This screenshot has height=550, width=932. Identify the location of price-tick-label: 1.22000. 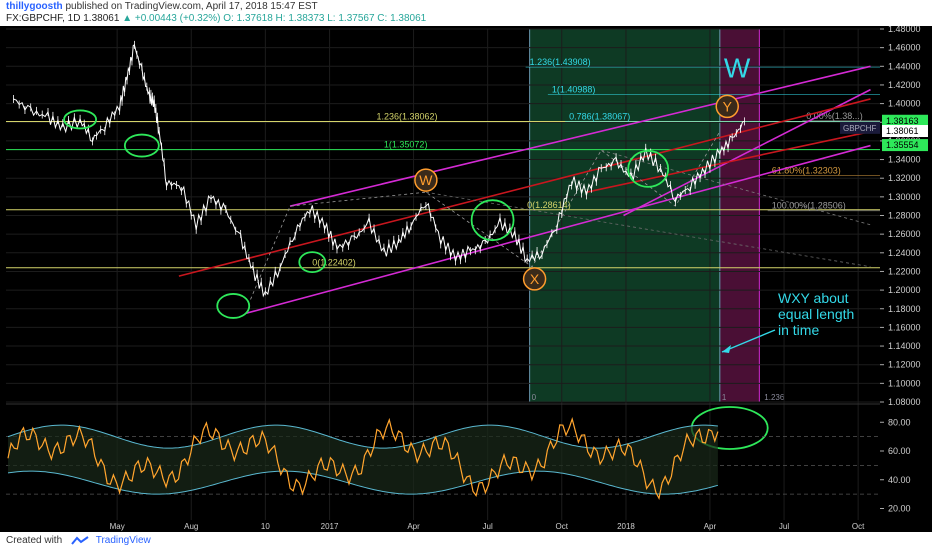
(904, 271).